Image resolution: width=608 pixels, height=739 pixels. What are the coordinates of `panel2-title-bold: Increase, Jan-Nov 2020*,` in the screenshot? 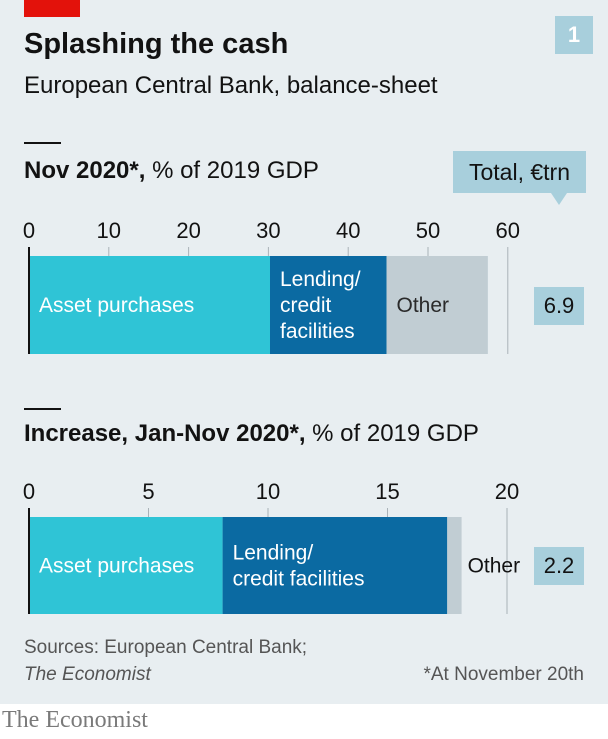 It's located at (165, 433).